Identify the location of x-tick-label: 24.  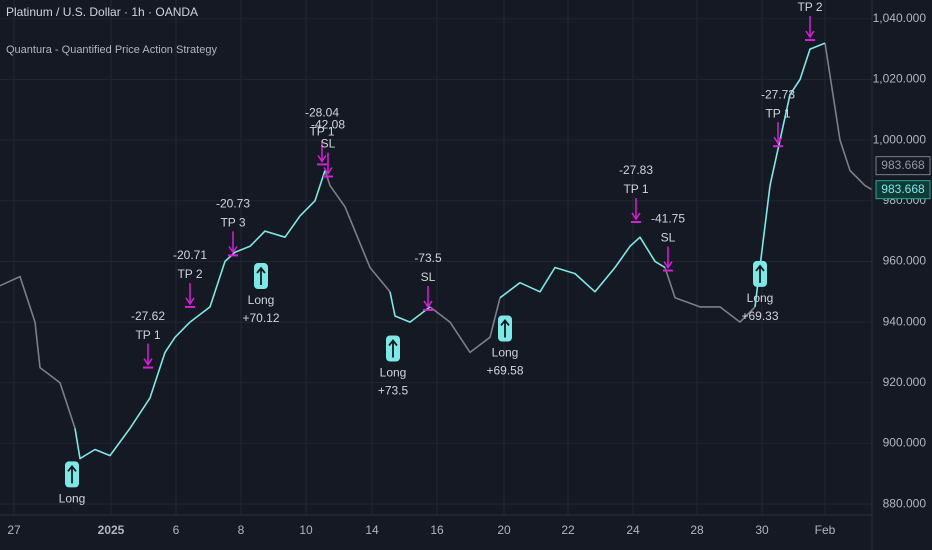
(633, 530).